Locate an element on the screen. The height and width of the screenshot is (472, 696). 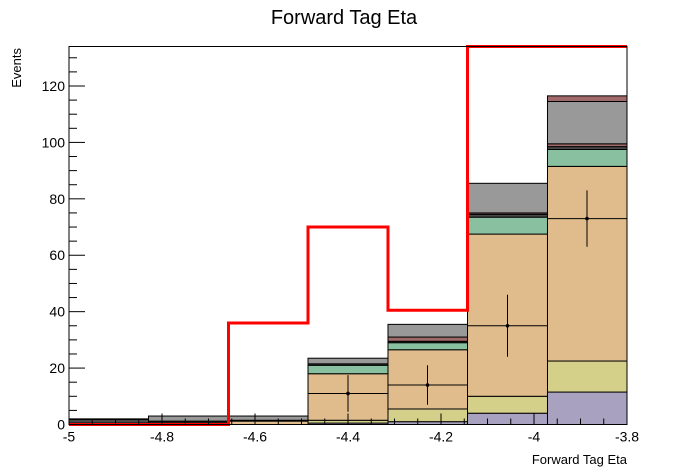
y-tick-label: 20 is located at coordinates (57, 368).